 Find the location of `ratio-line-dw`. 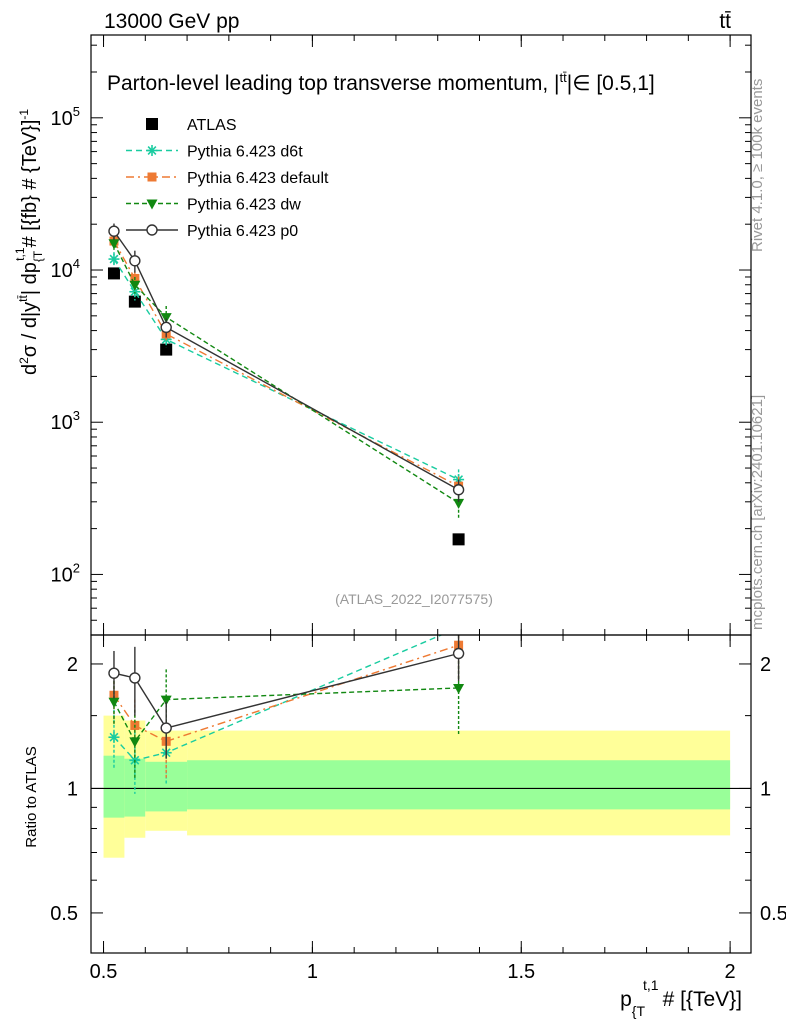

ratio-line-dw is located at coordinates (286, 715).